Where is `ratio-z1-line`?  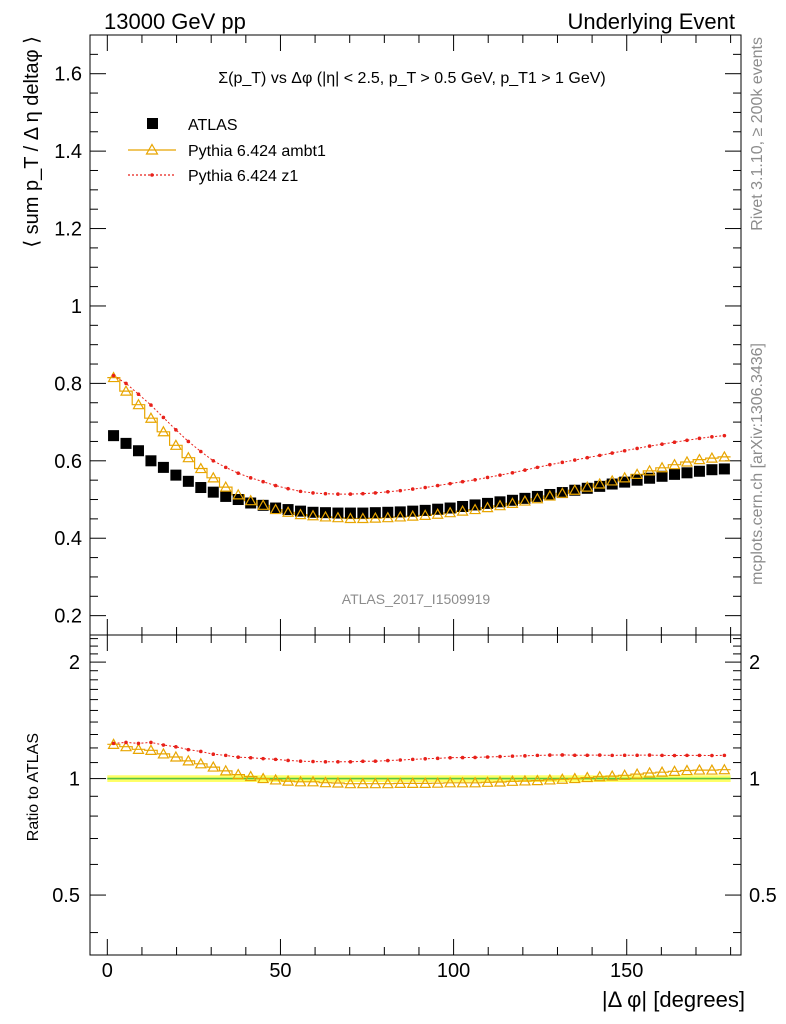 ratio-z1-line is located at coordinates (419, 752).